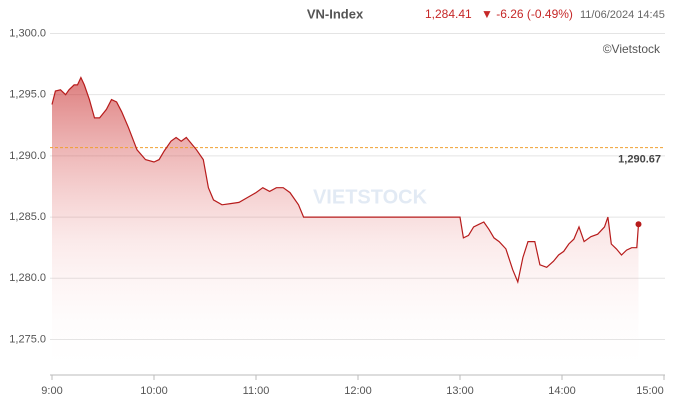 The image size is (683, 406). What do you see at coordinates (27, 33) in the screenshot?
I see `y-tick-label: 1,300.0` at bounding box center [27, 33].